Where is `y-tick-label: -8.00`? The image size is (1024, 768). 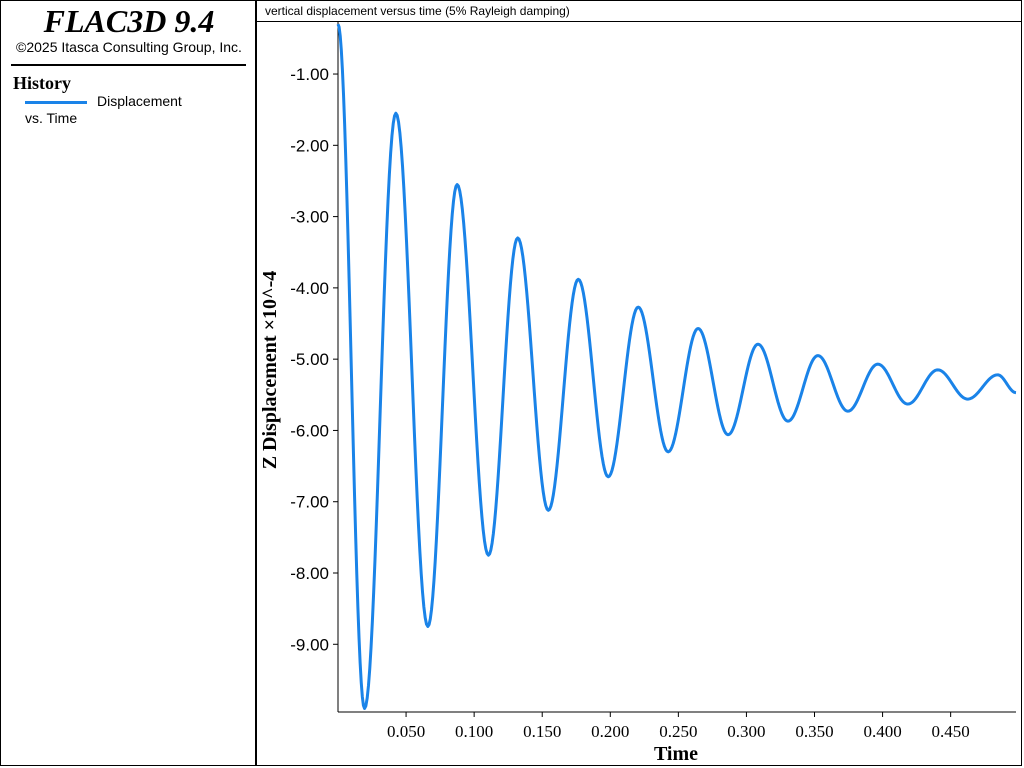 y-tick-label: -8.00 is located at coordinates (309, 573).